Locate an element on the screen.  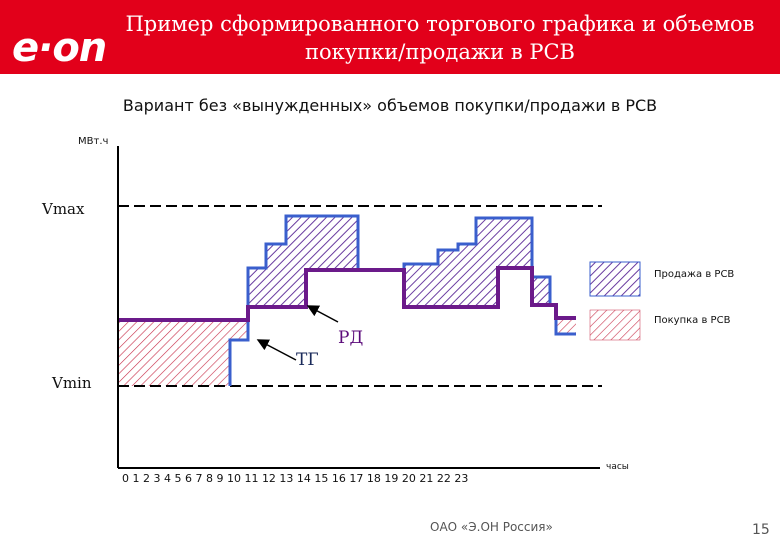
header-bar is located at coordinates (390, 37).